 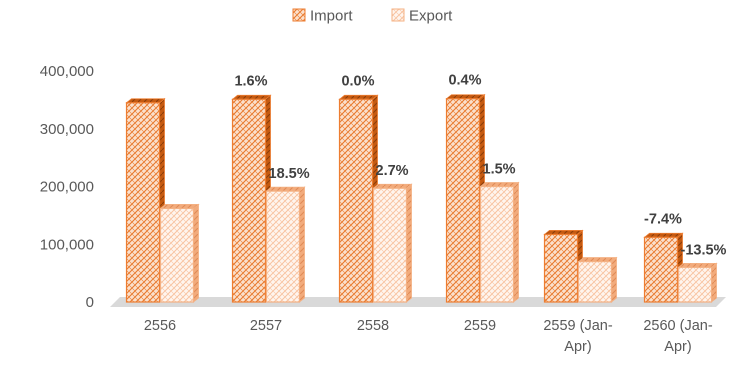 What do you see at coordinates (663, 219) in the screenshot?
I see `data-label-import: -7.4%` at bounding box center [663, 219].